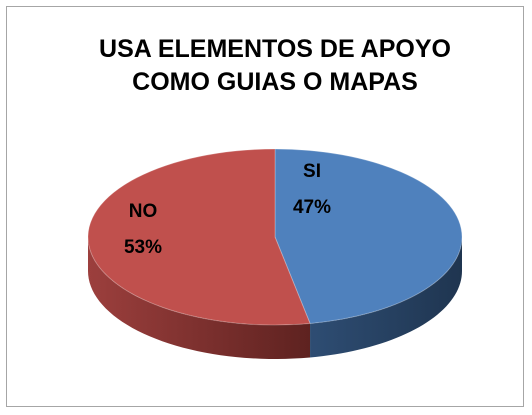  Describe the element at coordinates (312, 171) in the screenshot. I see `slice-label: SI` at that location.